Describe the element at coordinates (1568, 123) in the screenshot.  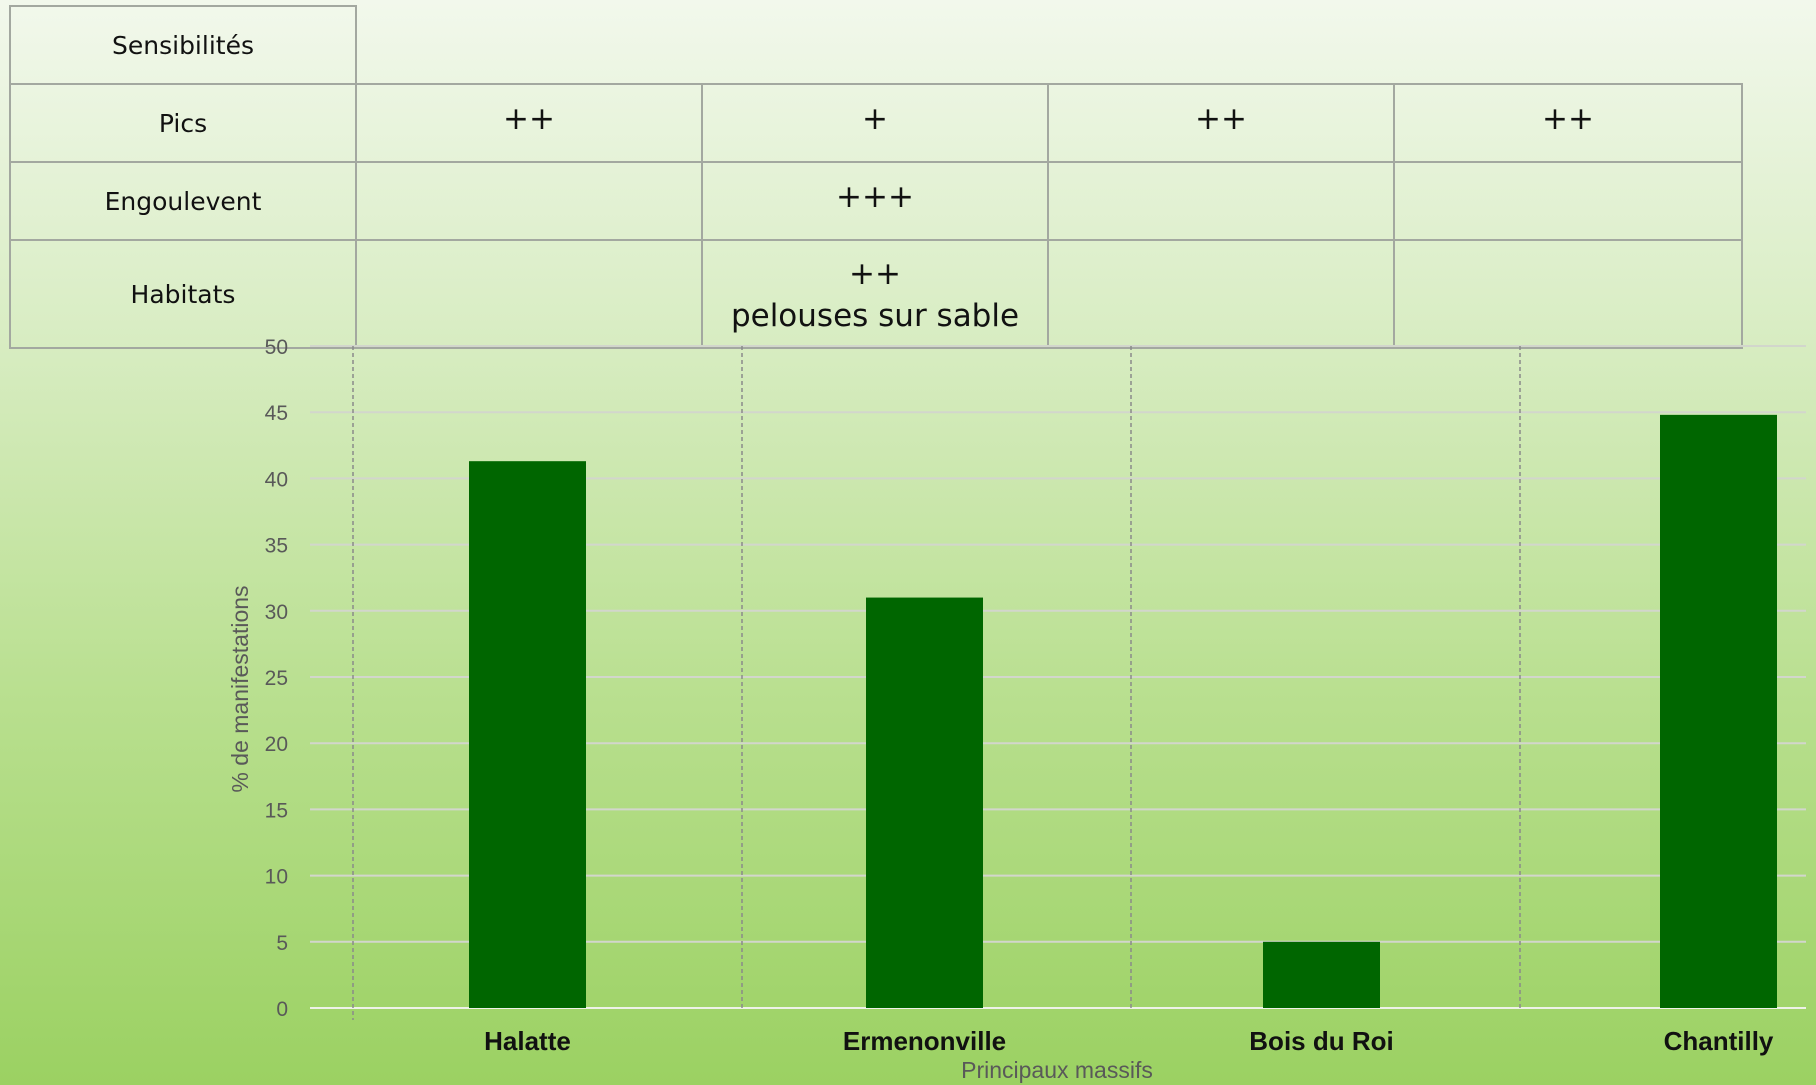
I see `cell-pics-chantilly: ++` at that location.